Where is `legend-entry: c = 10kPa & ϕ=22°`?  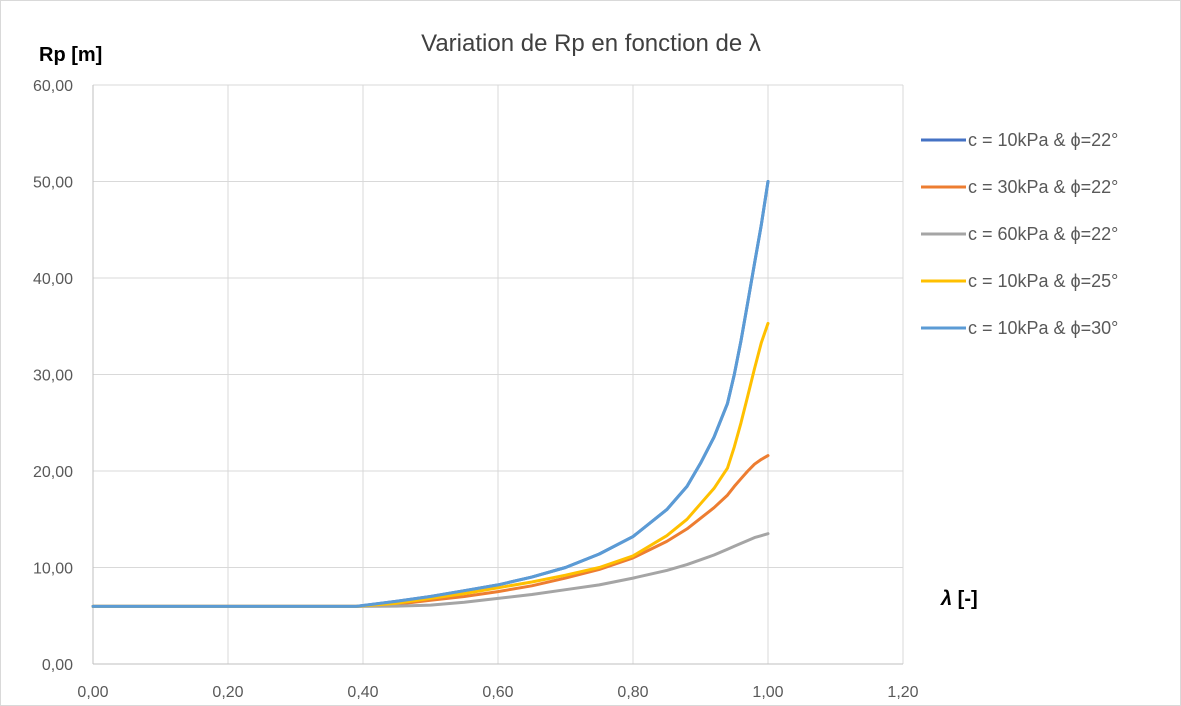 legend-entry: c = 10kPa & ϕ=22° is located at coordinates (1043, 140).